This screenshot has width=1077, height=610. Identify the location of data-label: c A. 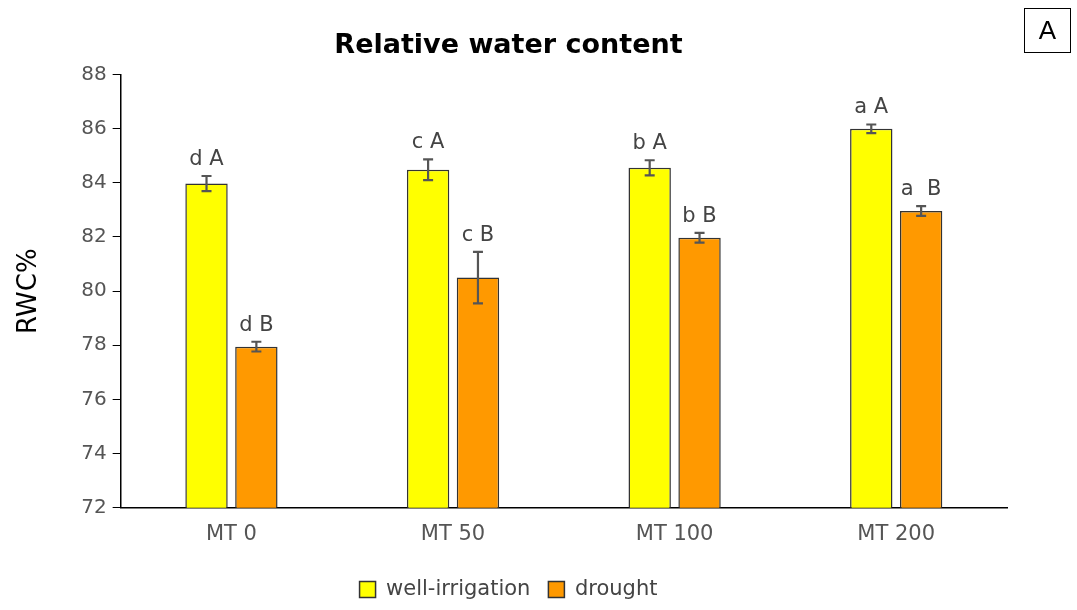
(428, 141).